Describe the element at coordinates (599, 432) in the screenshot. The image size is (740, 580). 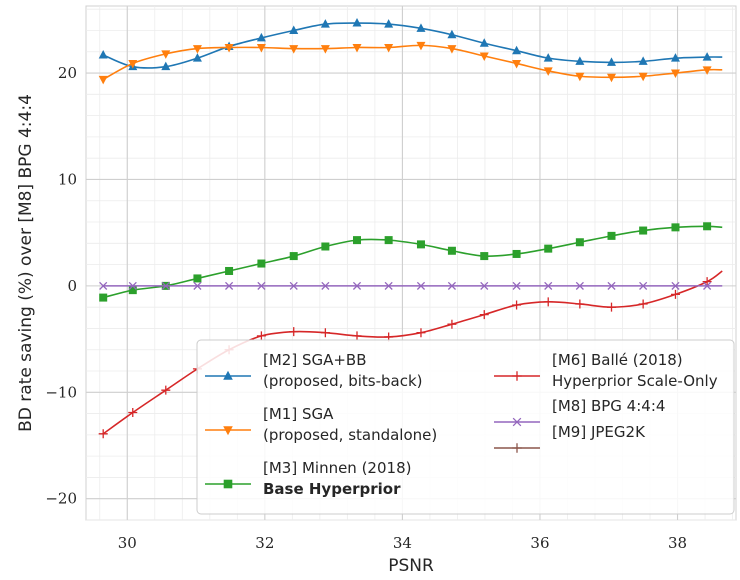
I see `legend-label: [M9] JPEG2K` at that location.